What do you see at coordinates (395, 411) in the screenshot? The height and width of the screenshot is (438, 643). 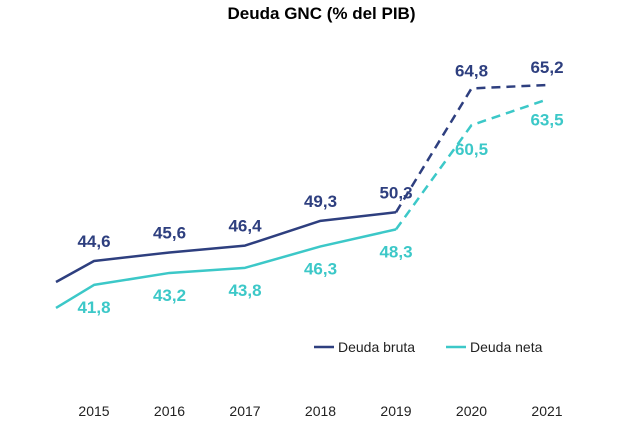 I see `x-tick-label: 2019` at bounding box center [395, 411].